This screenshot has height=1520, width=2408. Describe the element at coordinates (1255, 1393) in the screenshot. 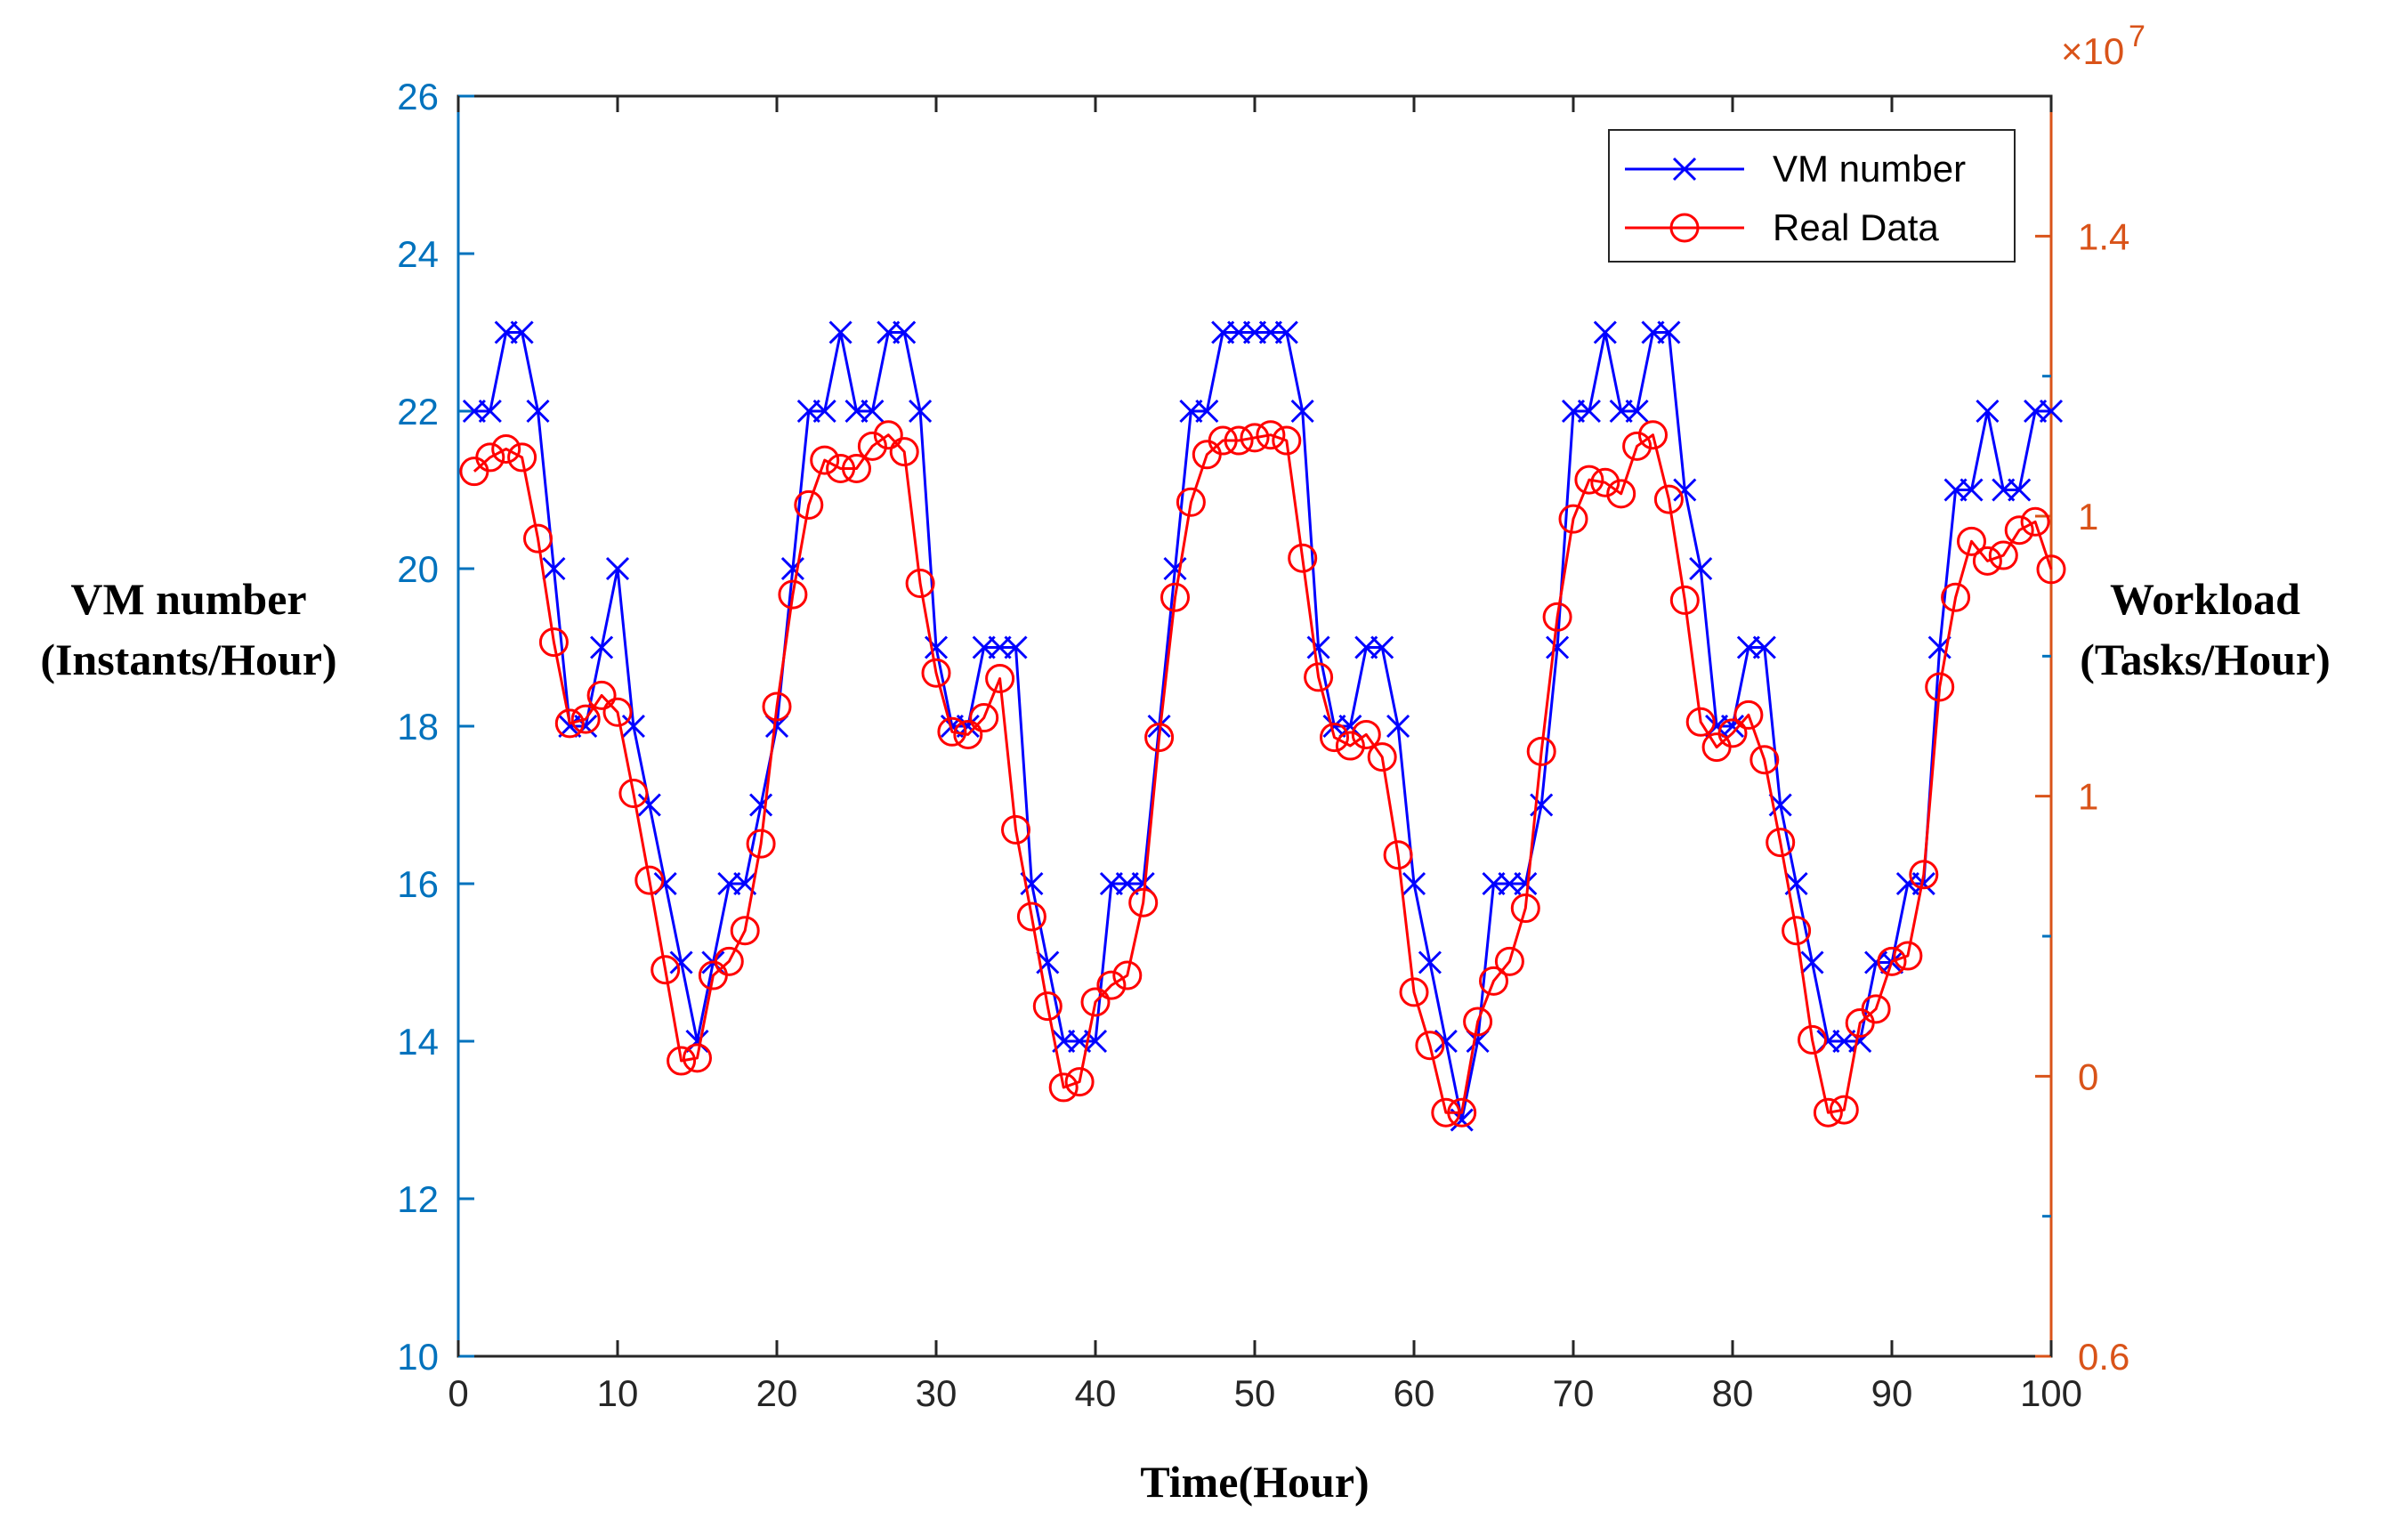

I see `x-tick-label: 50` at that location.